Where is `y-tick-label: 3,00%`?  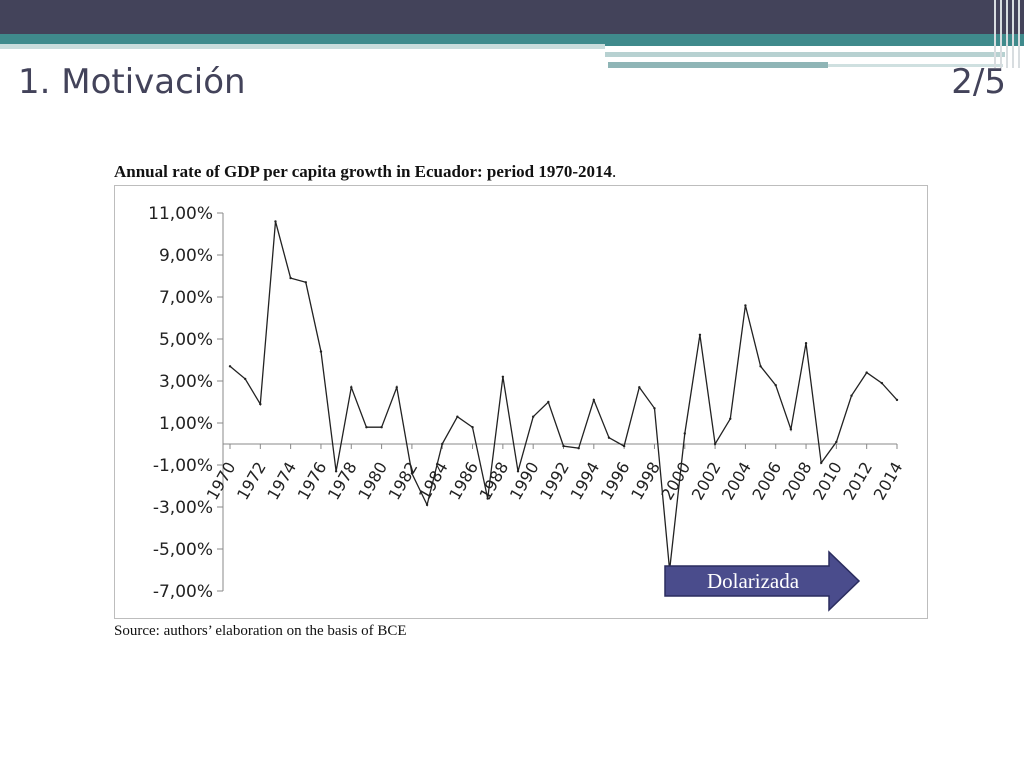
y-tick-label: 3,00% is located at coordinates (186, 382).